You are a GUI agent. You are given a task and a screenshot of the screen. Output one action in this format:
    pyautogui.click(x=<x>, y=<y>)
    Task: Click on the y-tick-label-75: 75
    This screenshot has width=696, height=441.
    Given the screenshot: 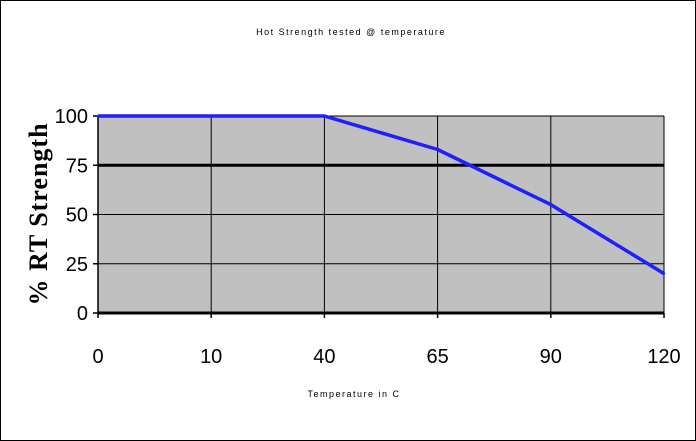 What is the action you would take?
    pyautogui.click(x=77, y=166)
    